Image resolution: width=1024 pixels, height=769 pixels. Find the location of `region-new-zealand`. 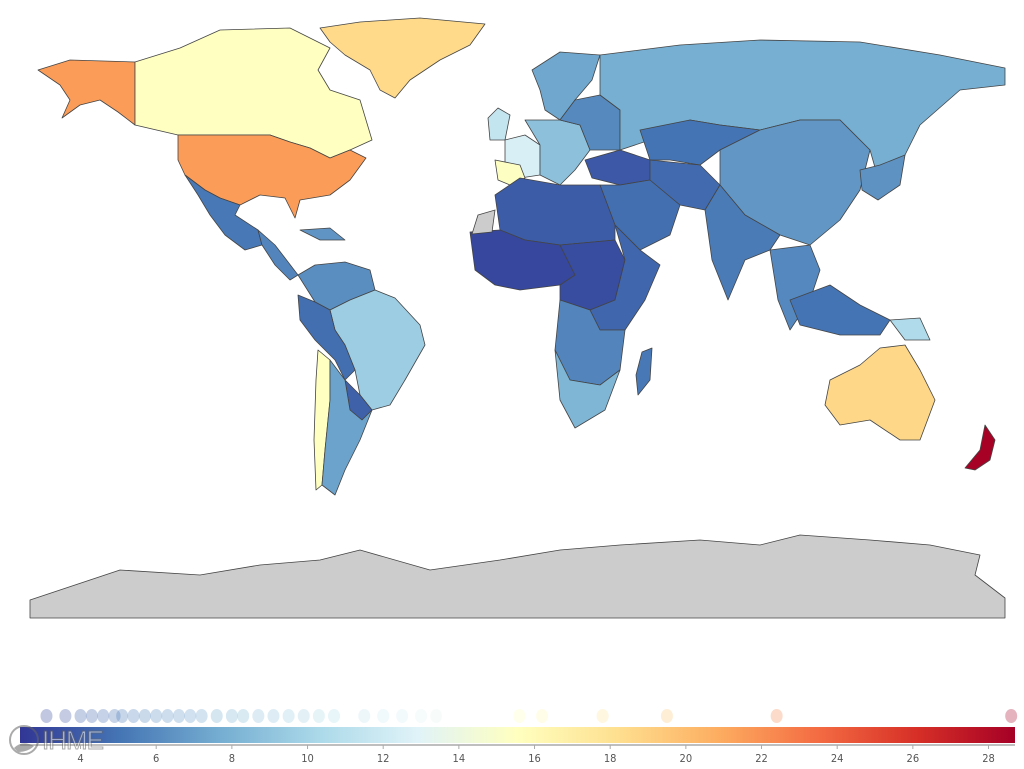

region-new-zealand is located at coordinates (980, 447).